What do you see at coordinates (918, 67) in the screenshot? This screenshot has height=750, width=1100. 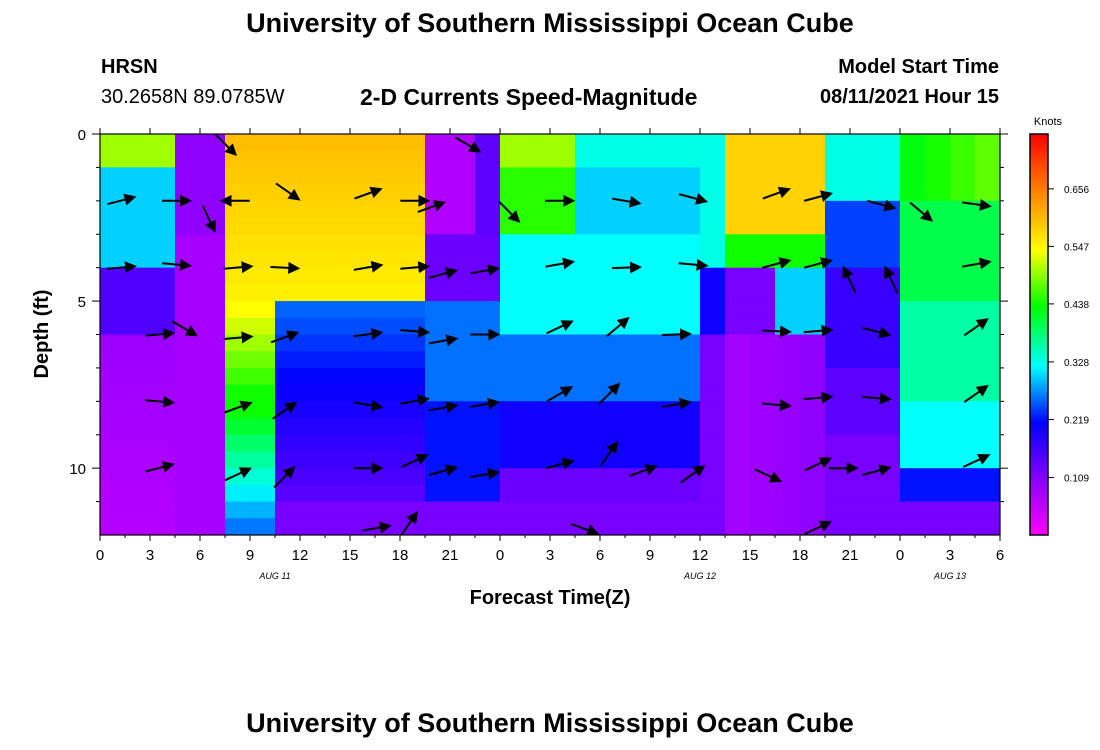 I see `model-start-label: Model Start Time` at bounding box center [918, 67].